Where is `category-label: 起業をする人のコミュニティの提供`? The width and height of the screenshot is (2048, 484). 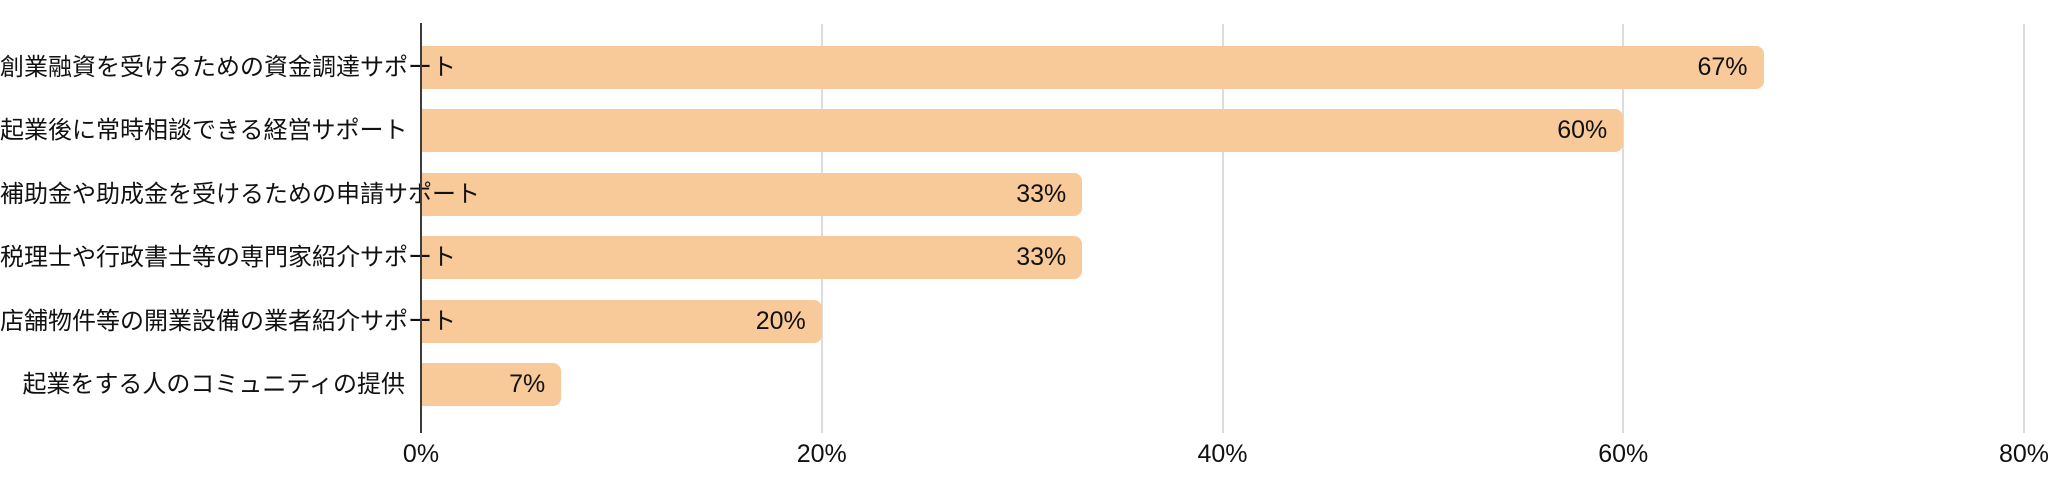 category-label: 起業をする人のコミュニティの提供 is located at coordinates (213, 384).